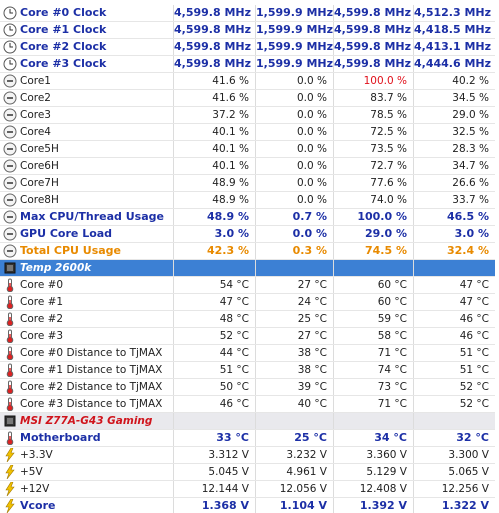 The image size is (499, 513). Describe the element at coordinates (454, 182) in the screenshot. I see `sensor-value: 26.6 %` at that location.